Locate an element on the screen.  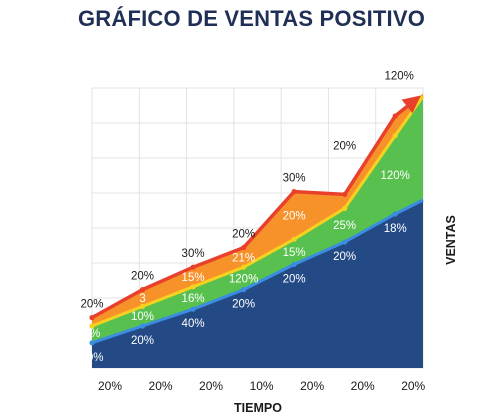
data-label-orange: 3 is located at coordinates (142, 299).